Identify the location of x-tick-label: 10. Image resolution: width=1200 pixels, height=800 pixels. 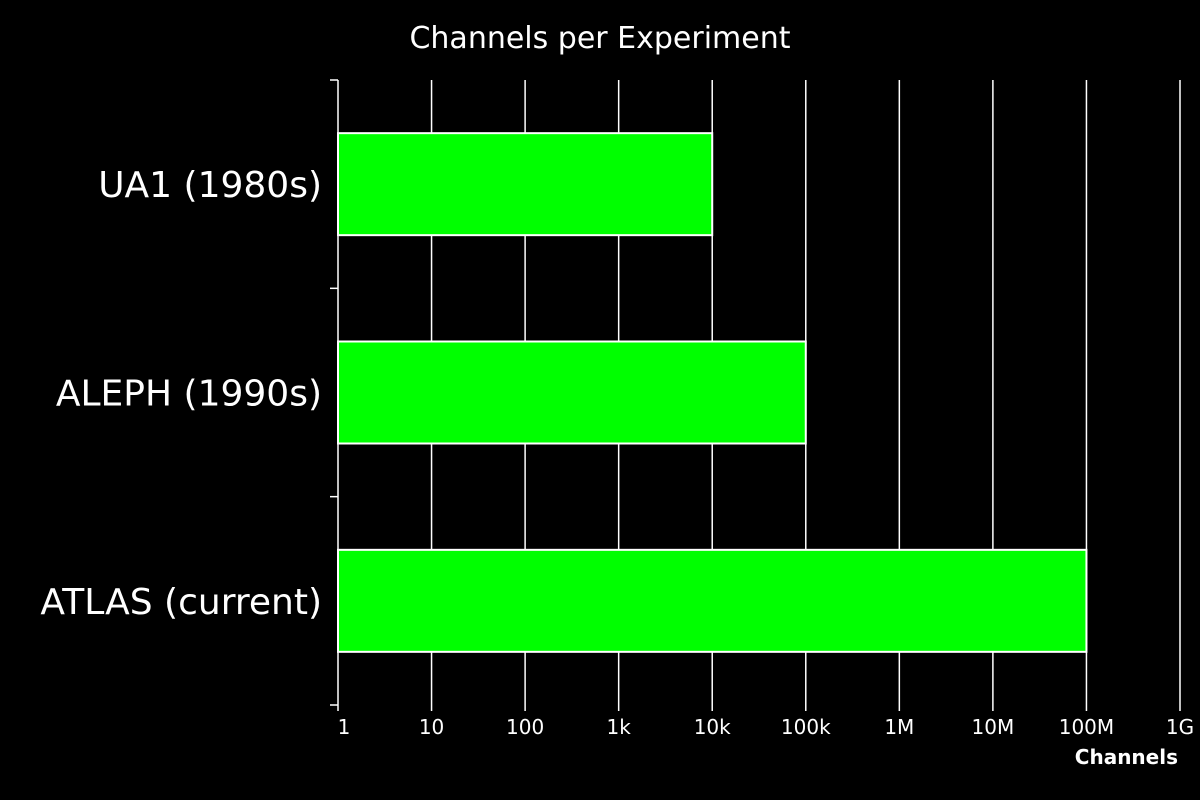
(431, 727).